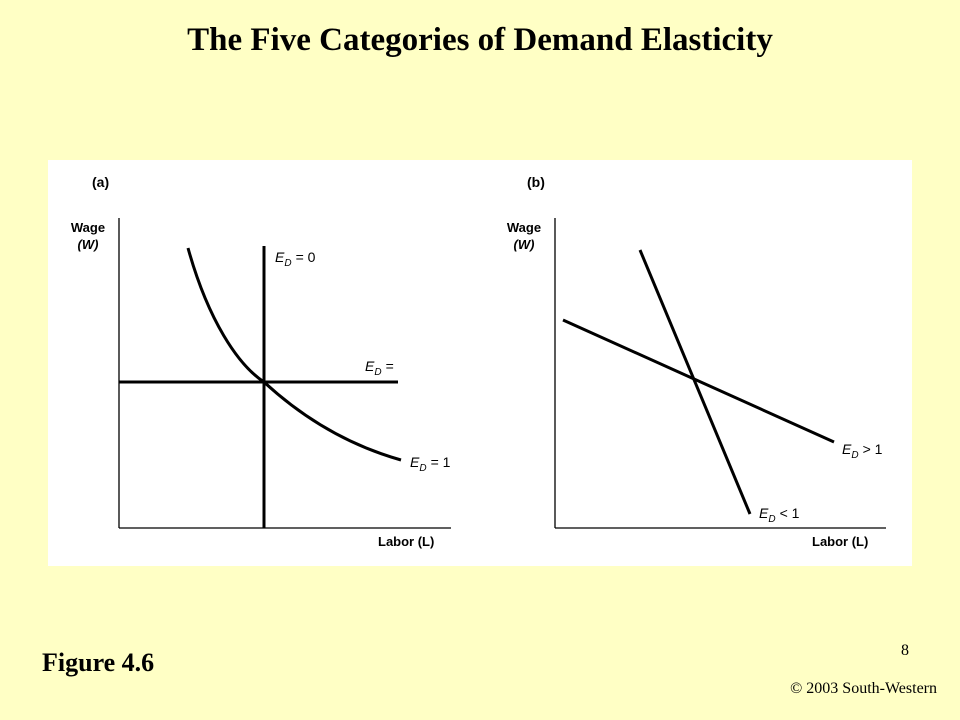 The width and height of the screenshot is (960, 720). I want to click on panel-a-label-perfectly-elastic: ED =, so click(379, 368).